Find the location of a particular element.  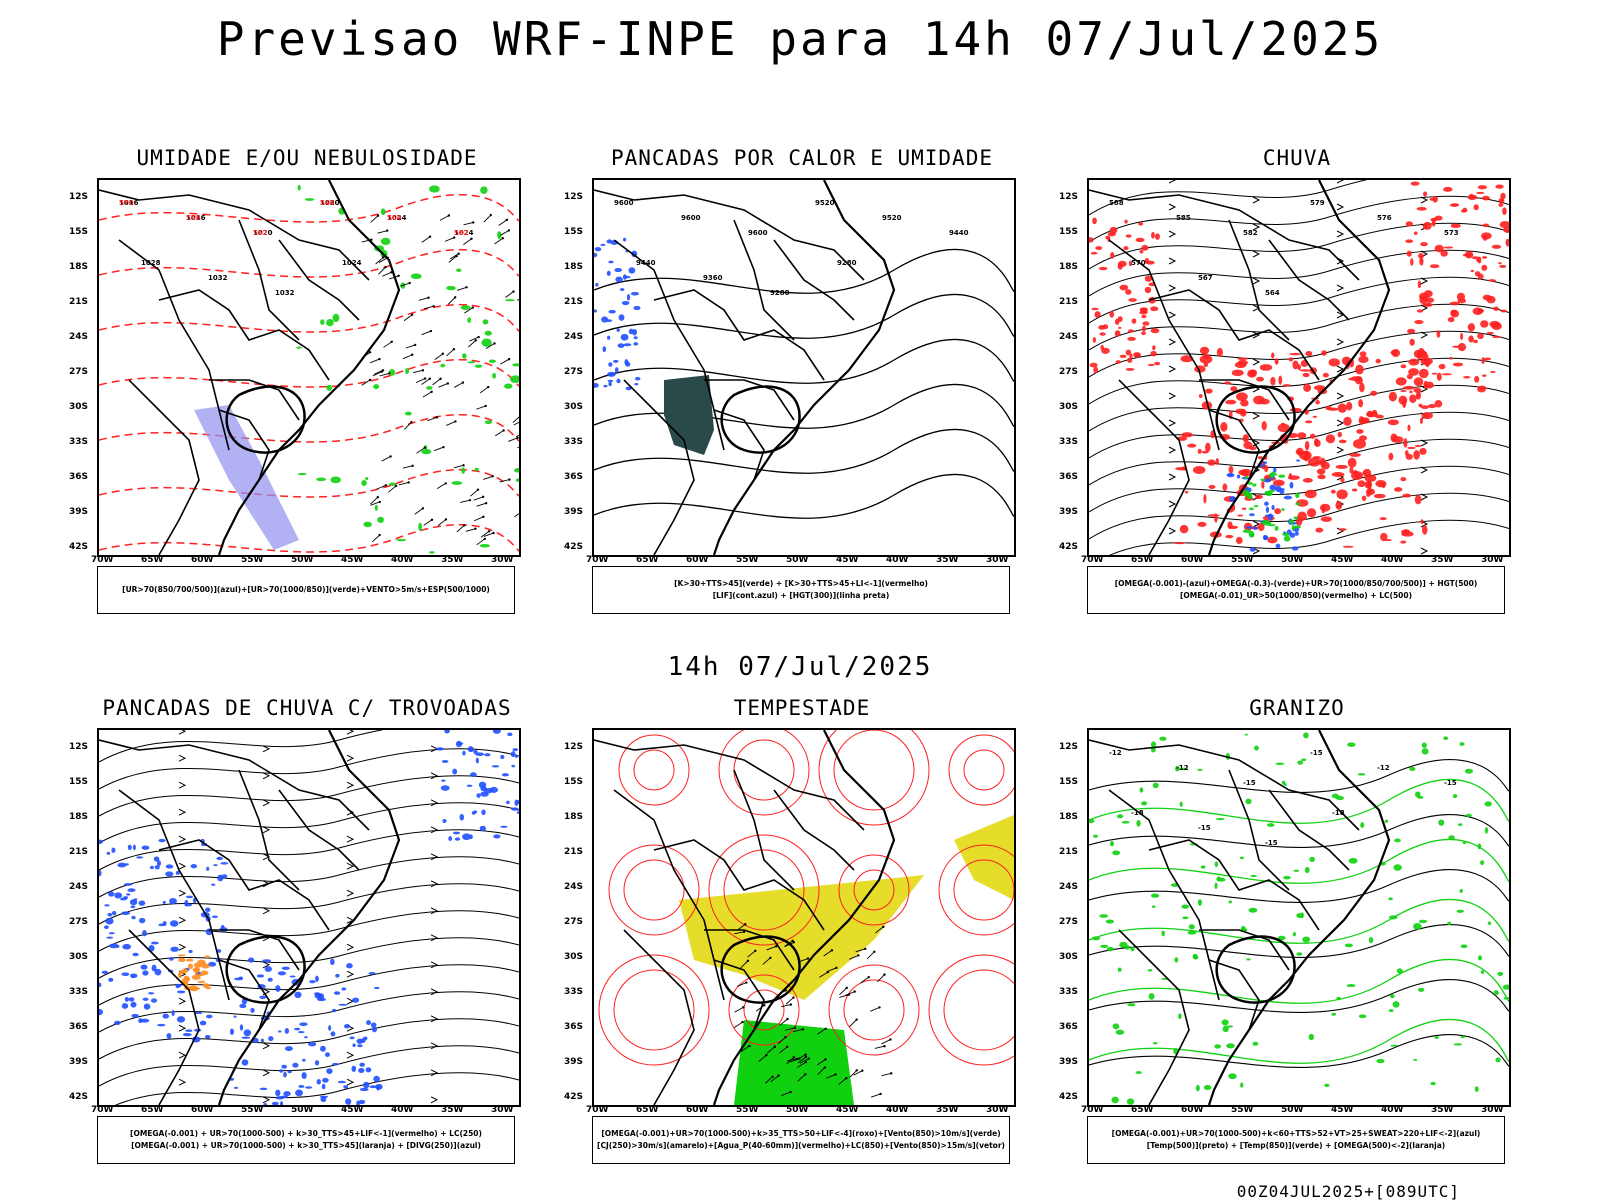

run-footer: 00Z04JUL2025+[089UTC] is located at coordinates (1348, 1191).